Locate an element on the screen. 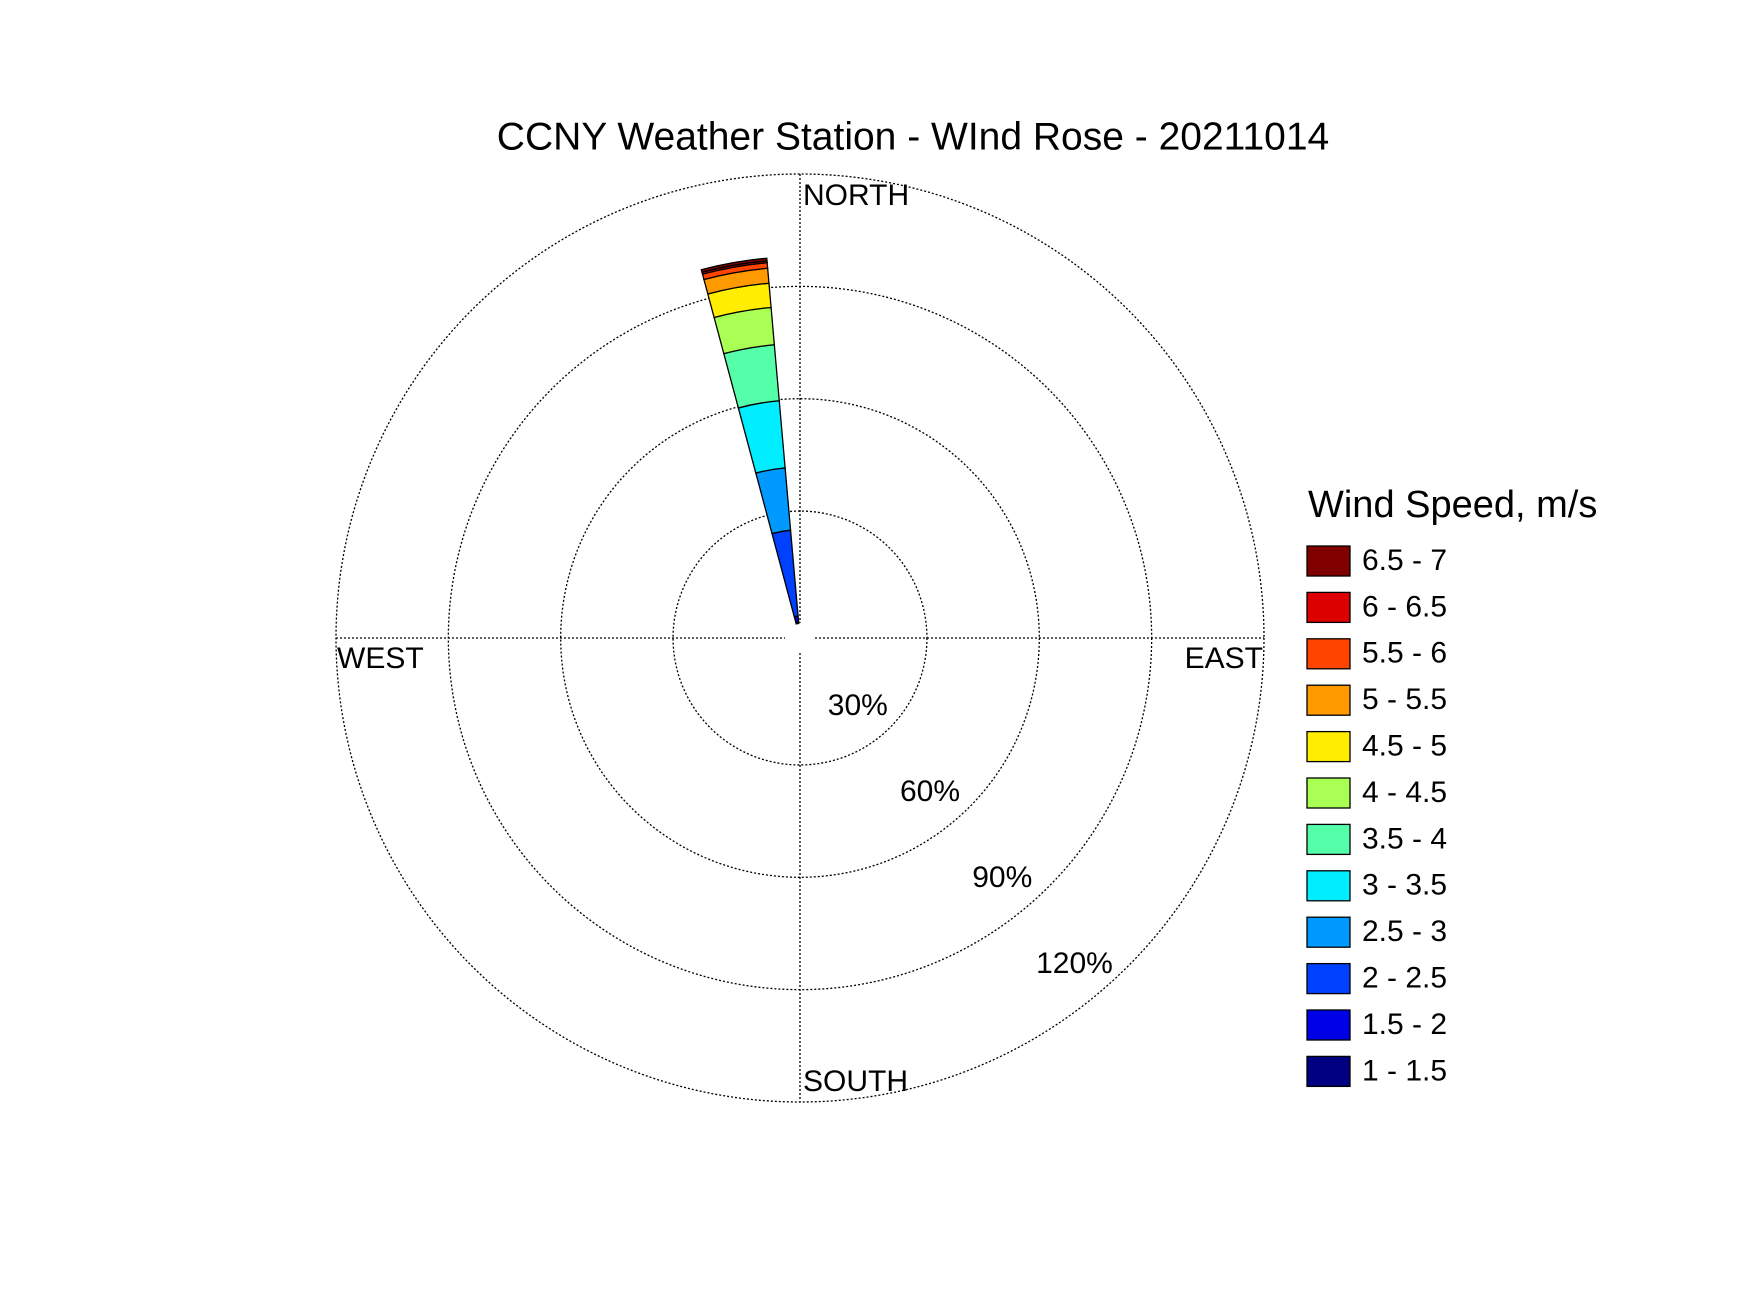 The image size is (1750, 1313). wedge-segment is located at coordinates (734, 265).